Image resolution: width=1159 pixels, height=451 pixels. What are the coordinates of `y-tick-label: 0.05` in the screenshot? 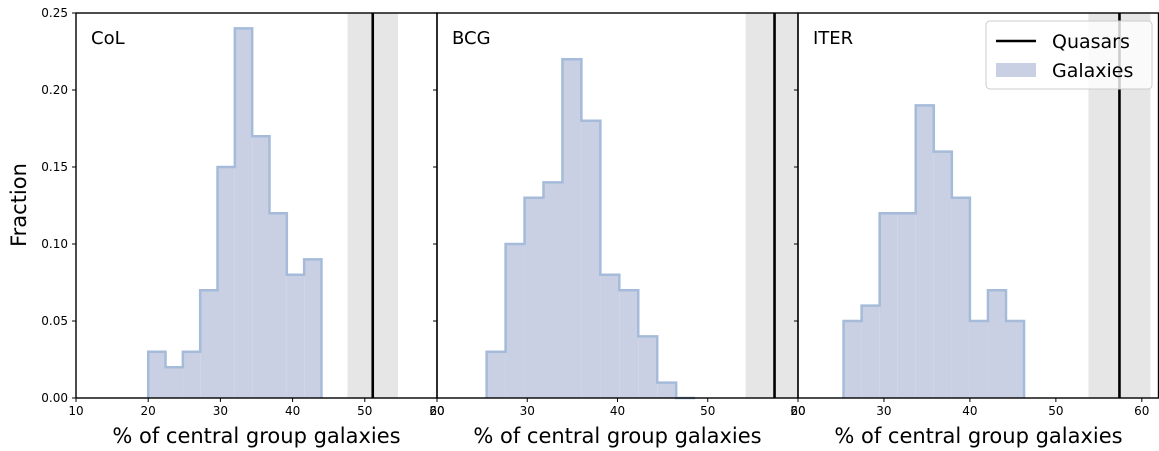 It's located at (54, 321).